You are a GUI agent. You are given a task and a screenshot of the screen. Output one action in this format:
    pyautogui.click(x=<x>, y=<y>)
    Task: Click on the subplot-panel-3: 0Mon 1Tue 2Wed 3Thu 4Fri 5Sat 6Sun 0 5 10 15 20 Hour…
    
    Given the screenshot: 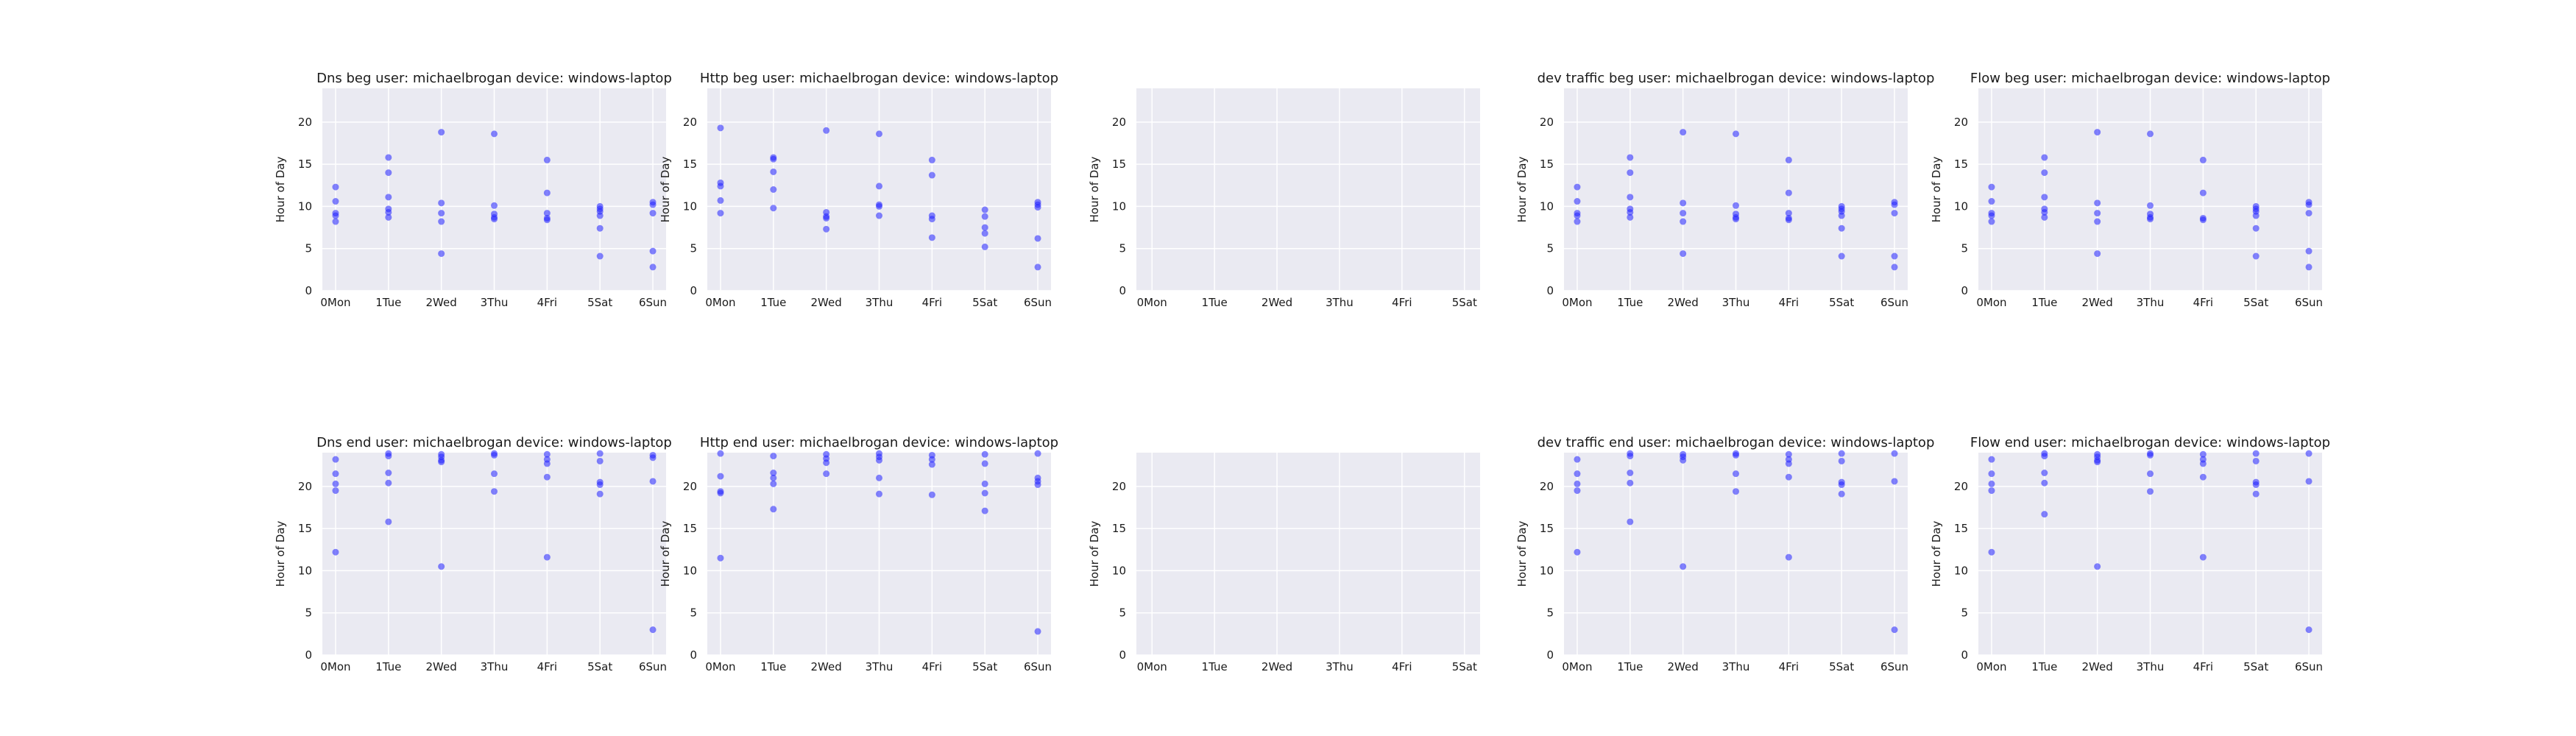 What is the action you would take?
    pyautogui.click(x=1724, y=190)
    